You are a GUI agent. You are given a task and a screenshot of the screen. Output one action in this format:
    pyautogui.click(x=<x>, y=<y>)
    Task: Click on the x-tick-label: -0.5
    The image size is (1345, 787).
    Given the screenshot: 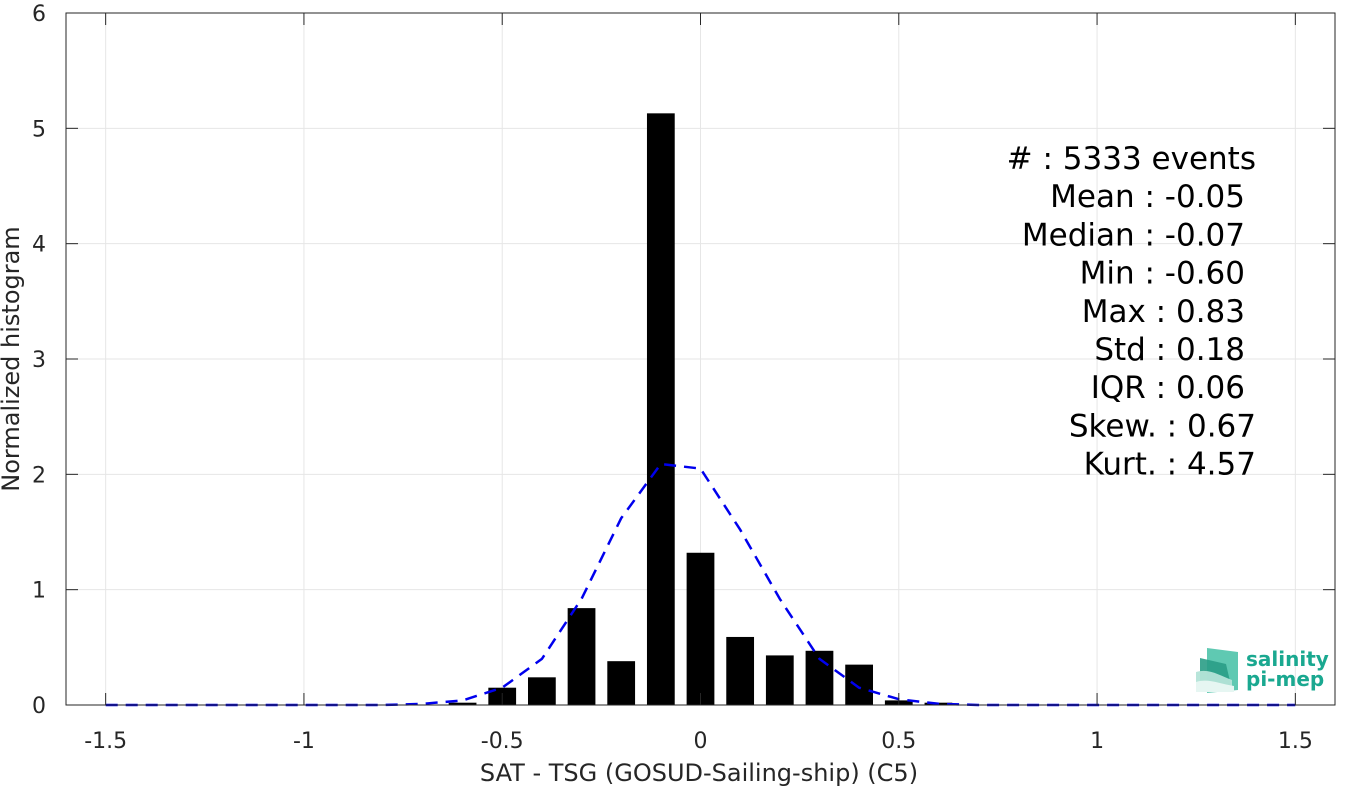 What is the action you would take?
    pyautogui.click(x=502, y=741)
    